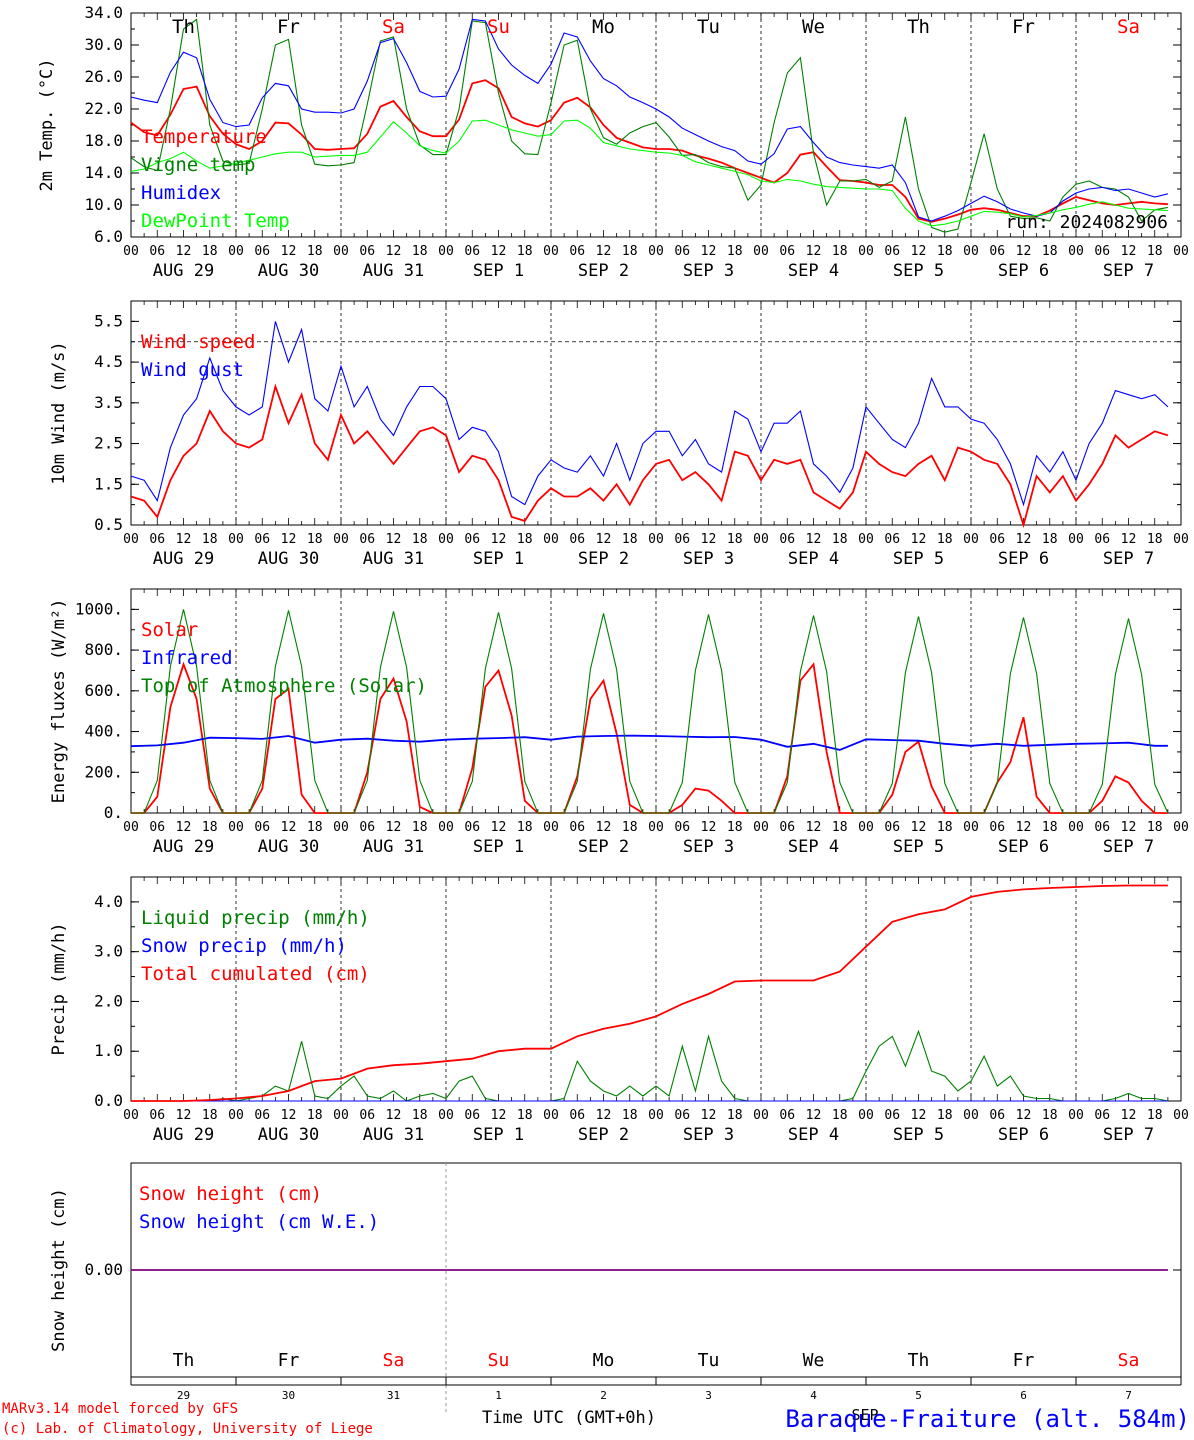 Image resolution: width=1194 pixels, height=1440 pixels. I want to click on date-label: AUG 30, so click(288, 847).